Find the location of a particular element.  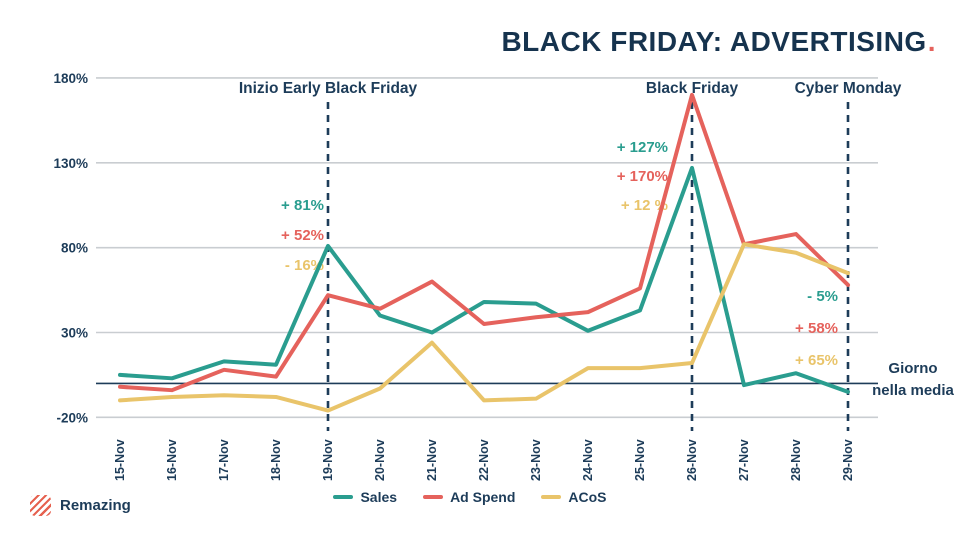

x-tick-label-29-nov: 29-Nov is located at coordinates (848, 460).